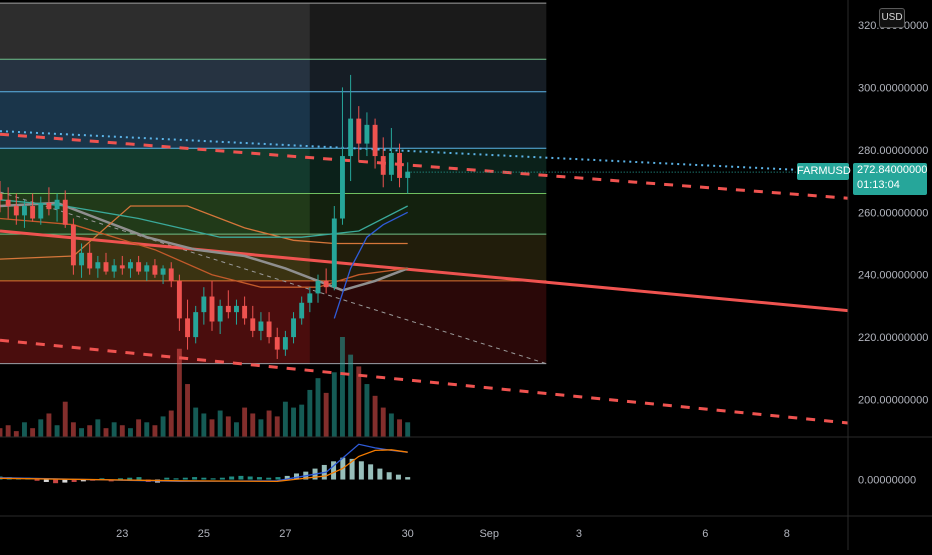  Describe the element at coordinates (424, 381) in the screenshot. I see `trend-line-dashed` at that location.